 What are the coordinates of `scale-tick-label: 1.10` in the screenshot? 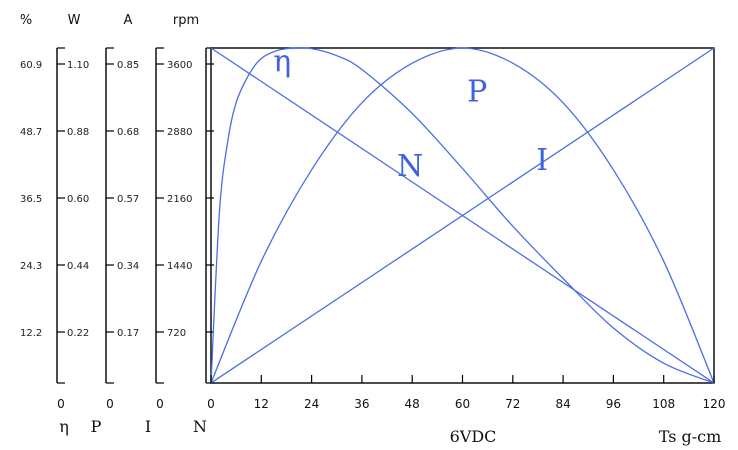 It's located at (78, 65).